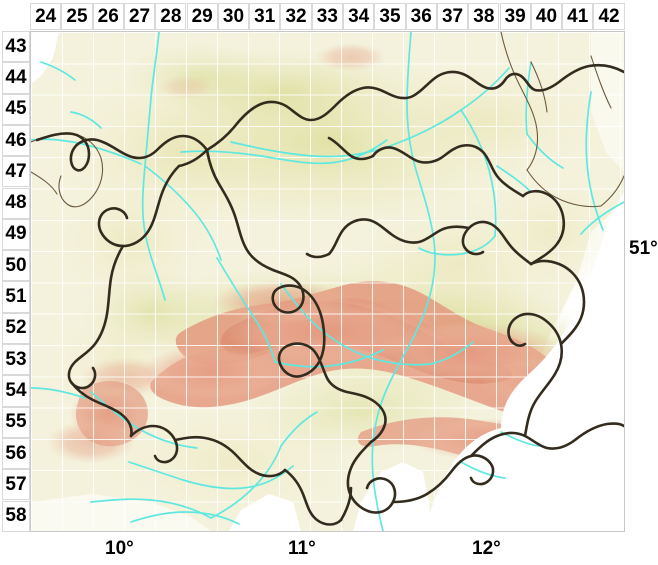 The image size is (658, 565). What do you see at coordinates (77, 16) in the screenshot?
I see `column-label-25: 25` at bounding box center [77, 16].